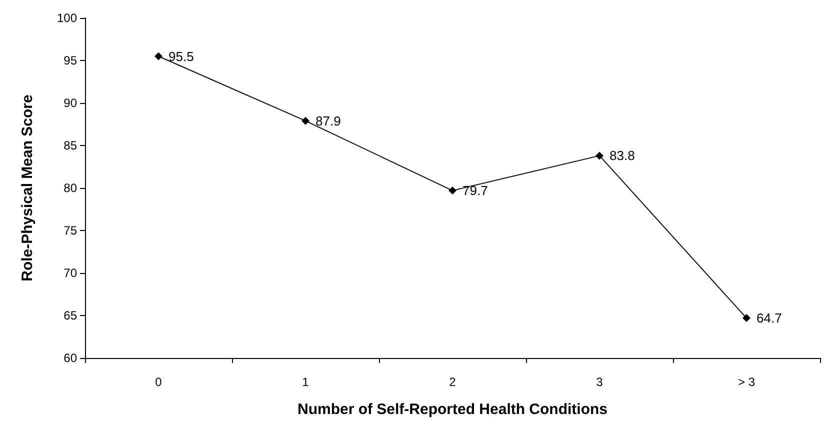  What do you see at coordinates (747, 382) in the screenshot?
I see `x-tick-label: > 3` at bounding box center [747, 382].